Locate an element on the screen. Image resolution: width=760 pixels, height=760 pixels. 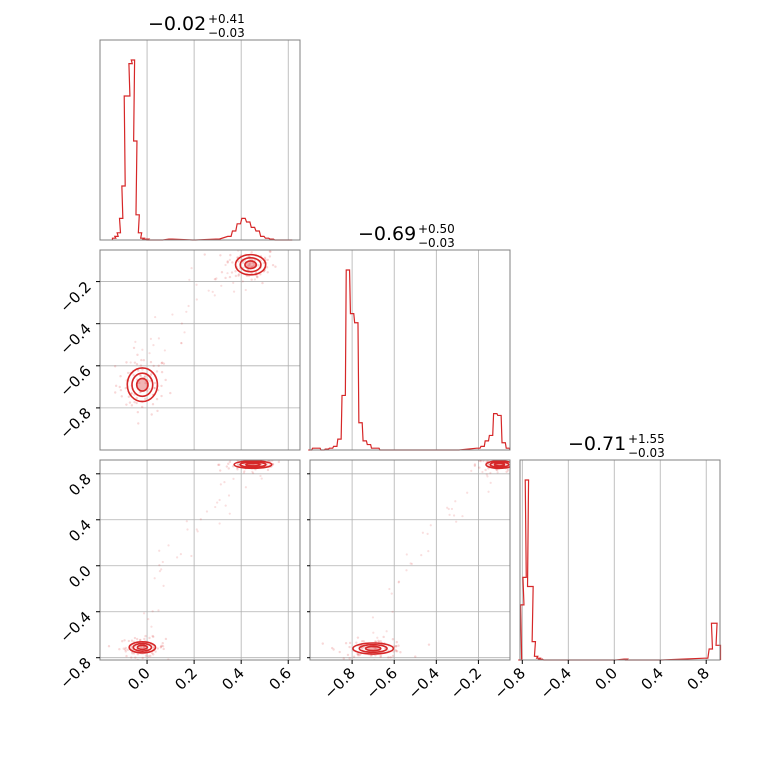
x-tick-label-var0: 0.6 is located at coordinates (280, 679).